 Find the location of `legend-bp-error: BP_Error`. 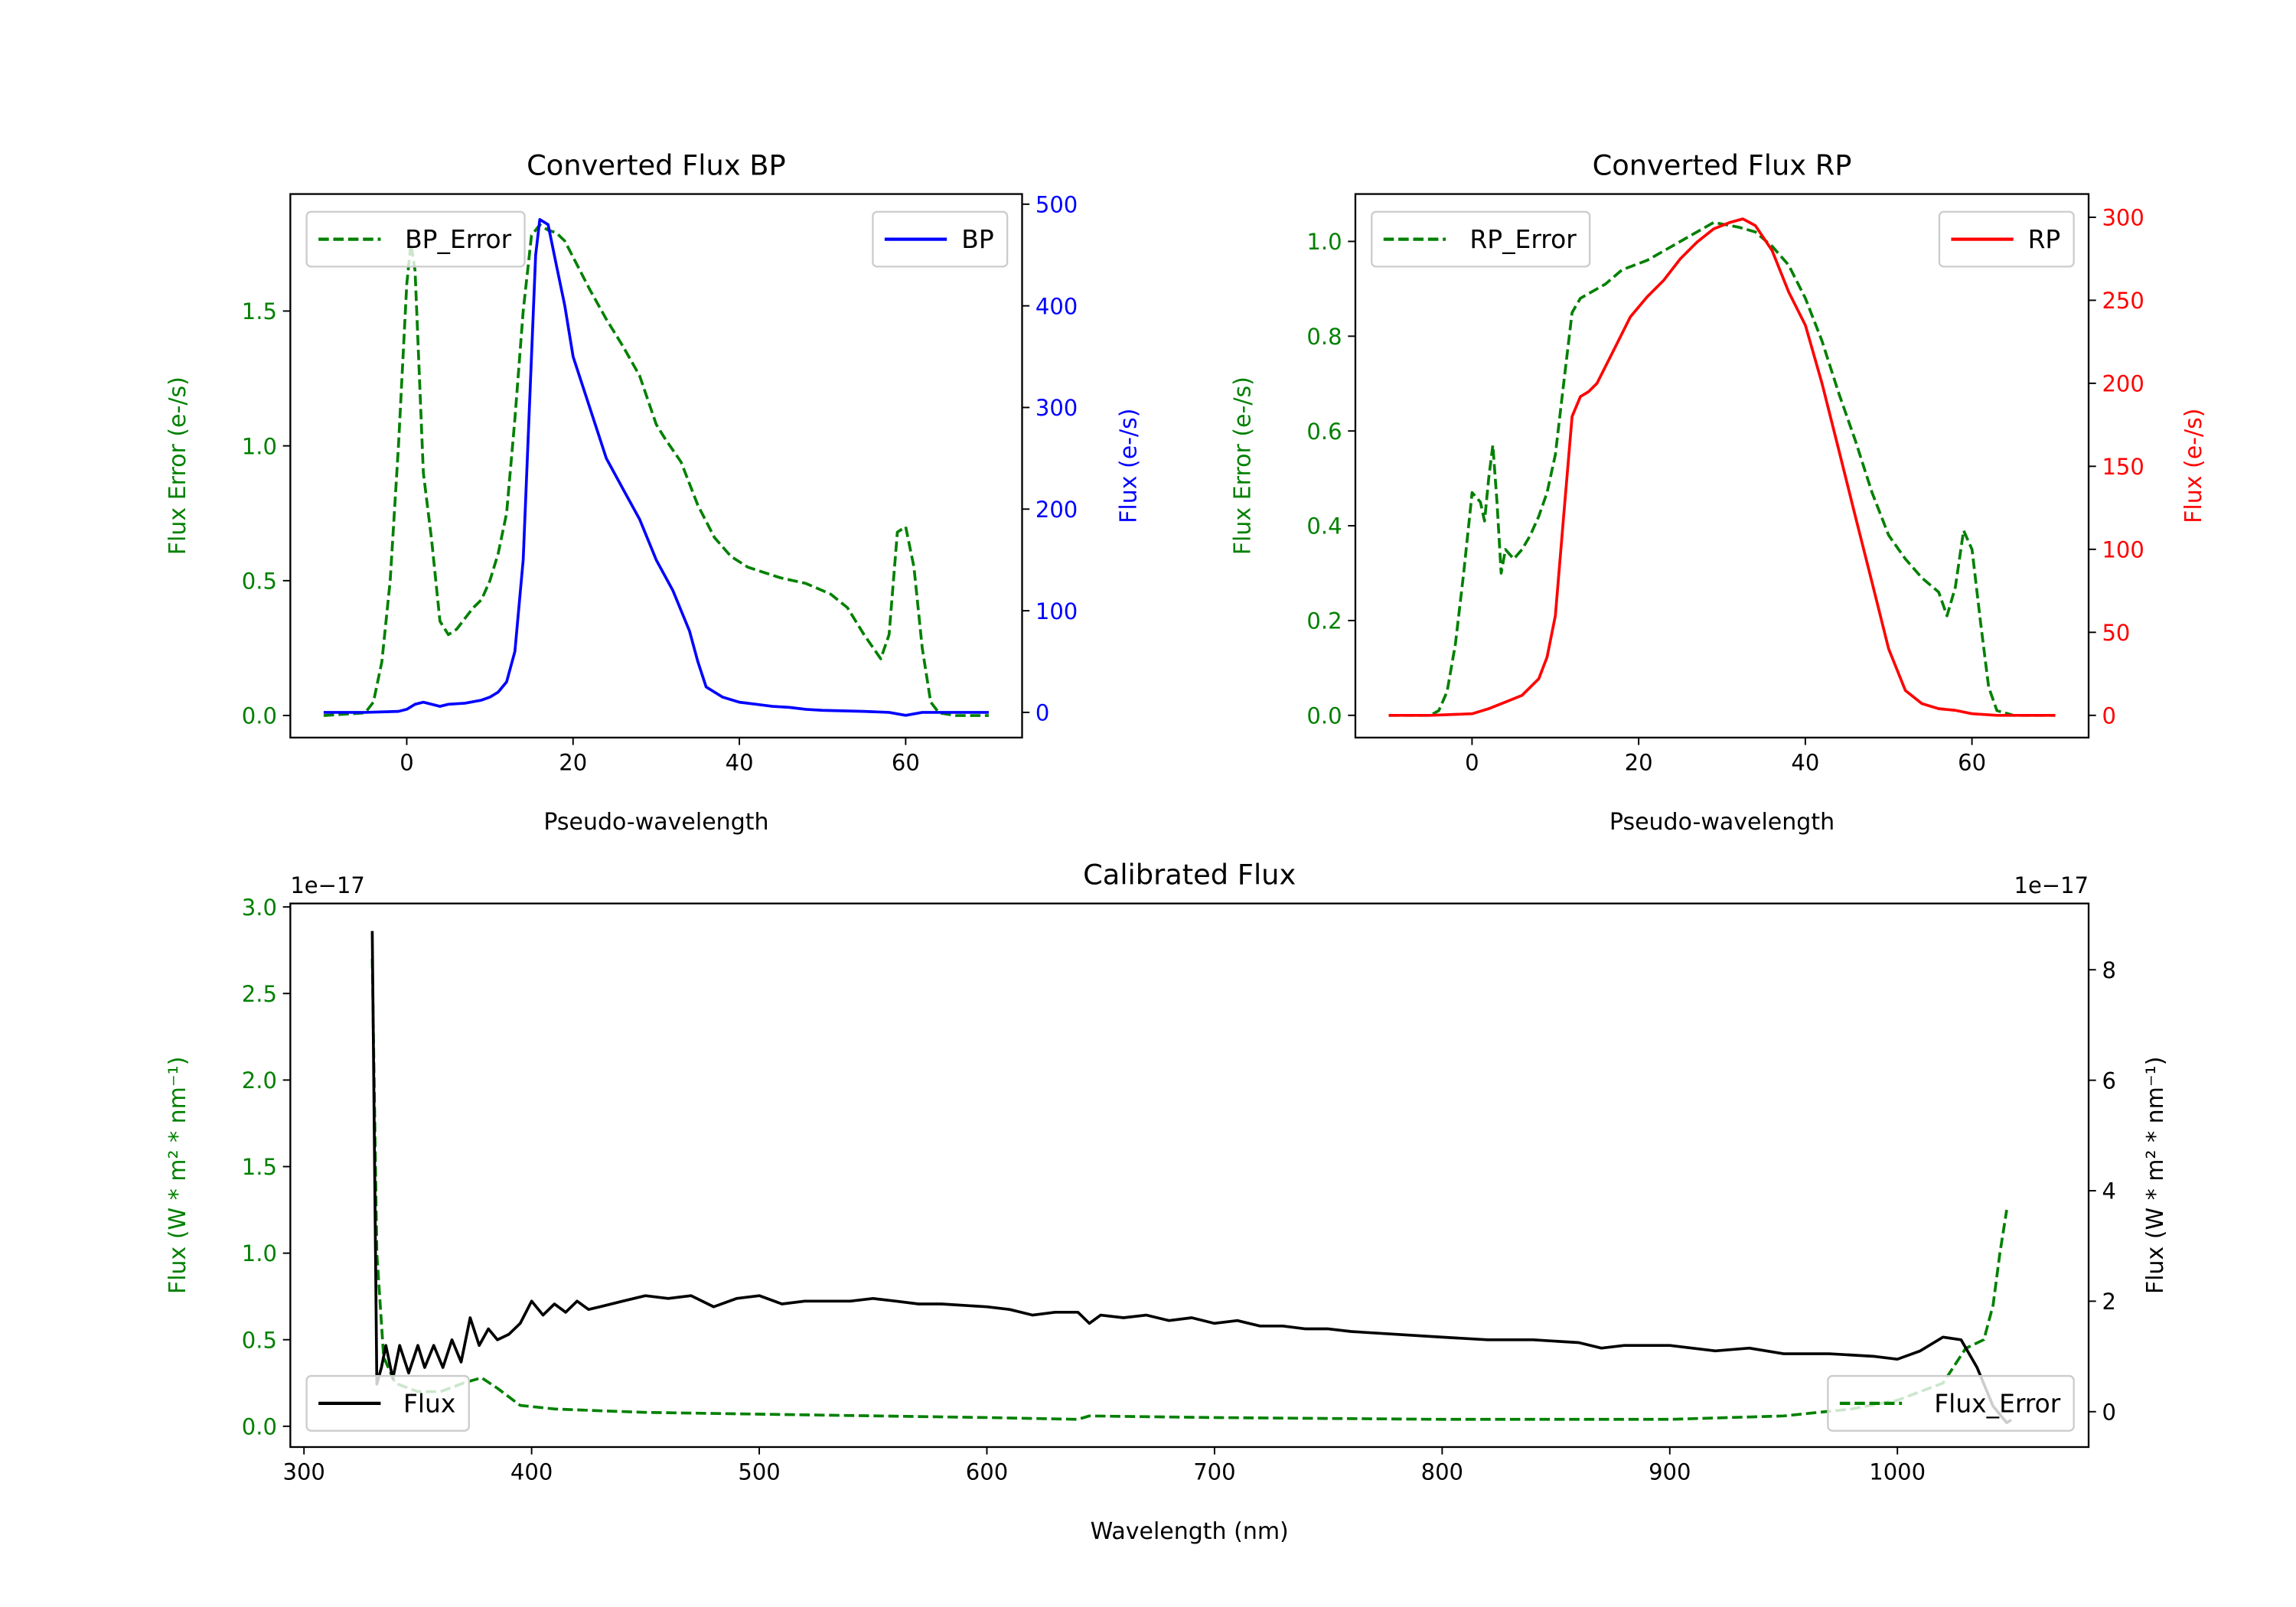

legend-bp-error: BP_Error is located at coordinates (415, 239).